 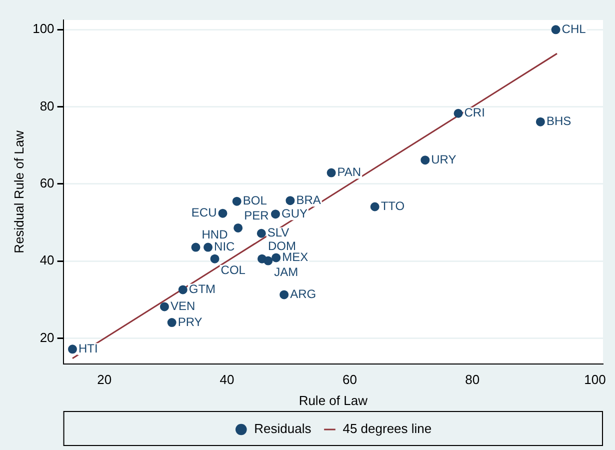 What do you see at coordinates (47, 260) in the screenshot?
I see `y-tick-label: 40` at bounding box center [47, 260].